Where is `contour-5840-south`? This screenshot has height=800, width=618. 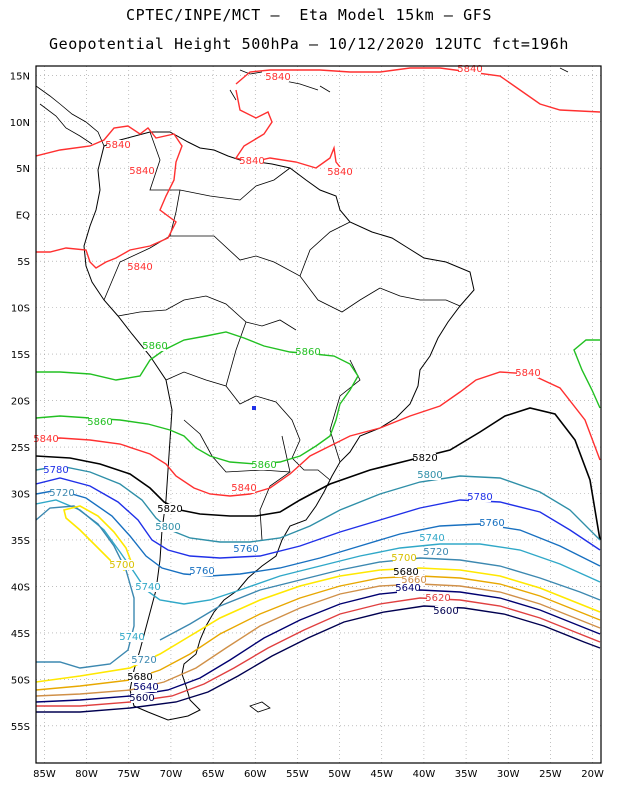
contour-5840-south is located at coordinates (318, 434).